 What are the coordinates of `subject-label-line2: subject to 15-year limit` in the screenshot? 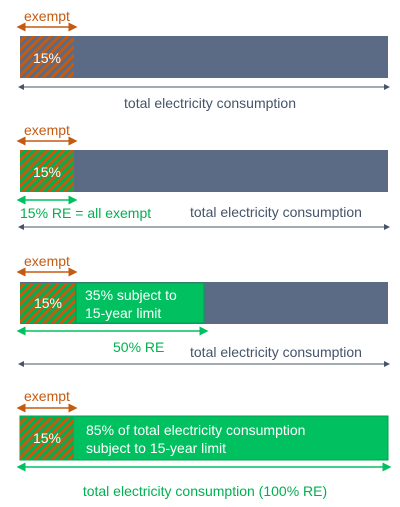 It's located at (156, 448).